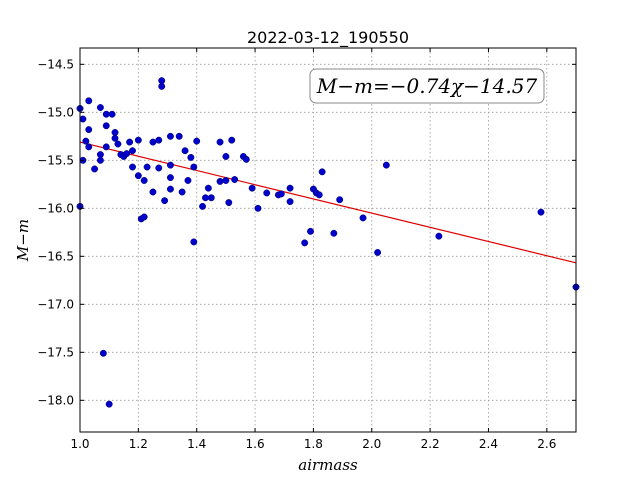 This screenshot has height=480, width=640. I want to click on y-tick-labels: −14.5 −15.0 −15.5 −16.0 −16.5 −17.0 −17.5 −18.0, so click(55, 232).